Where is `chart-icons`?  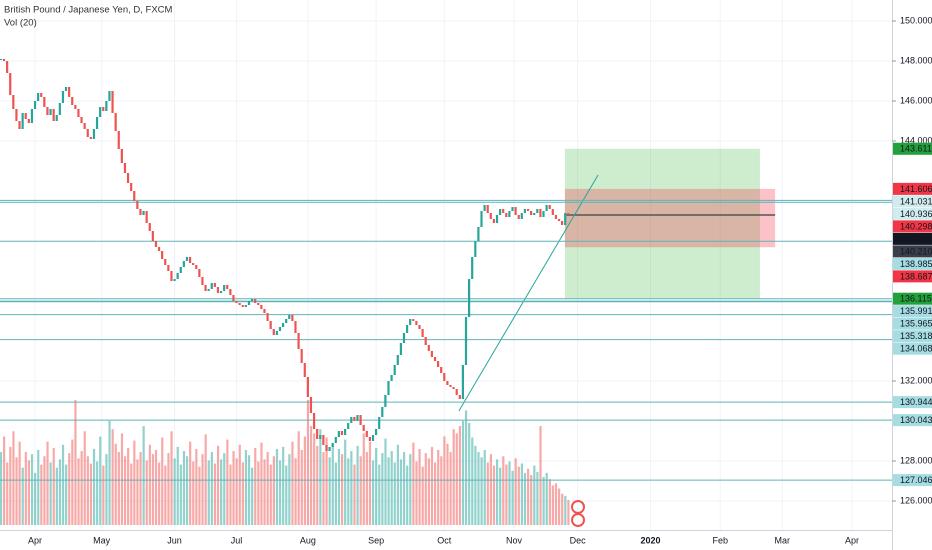
chart-icons is located at coordinates (578, 513).